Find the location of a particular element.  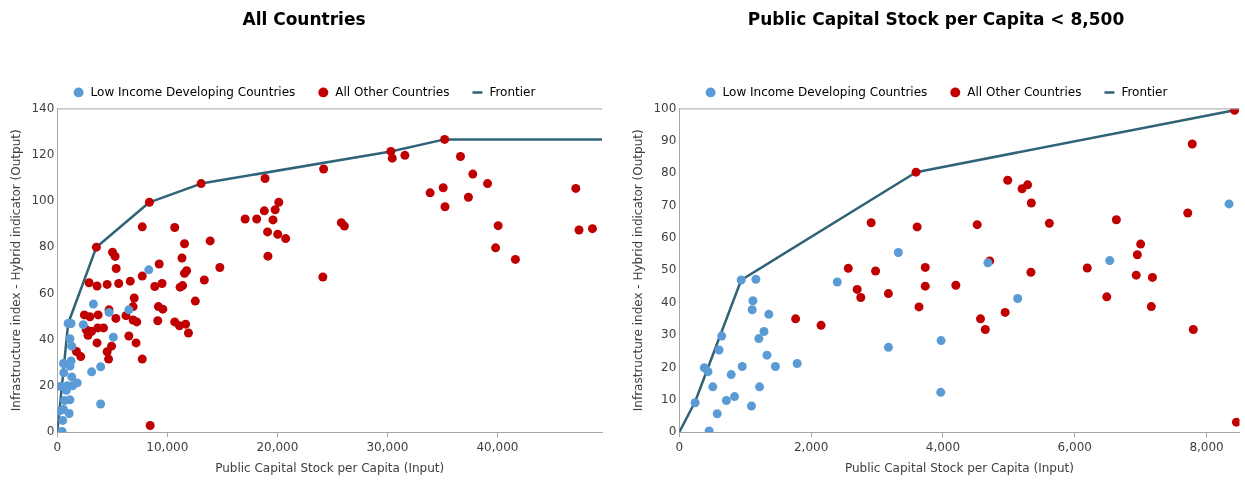

x-tick-label: 40,000 is located at coordinates (497, 446).